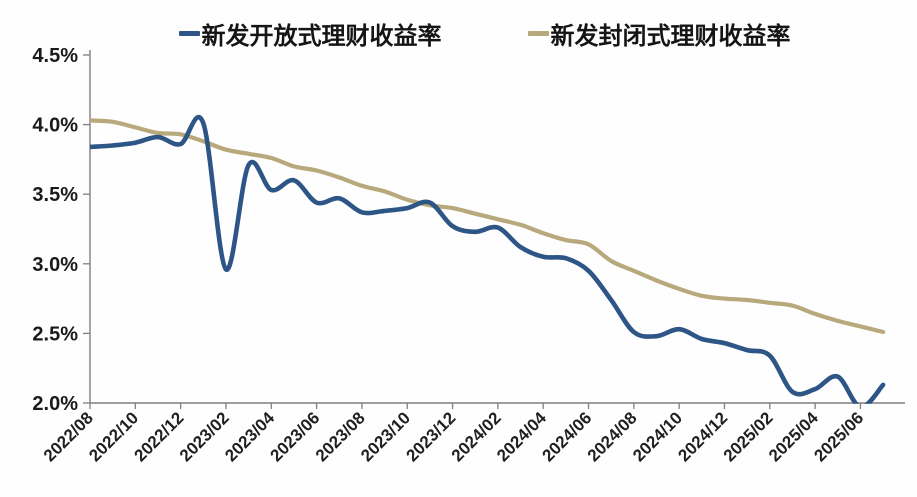 This screenshot has width=917, height=497. I want to click on x-axis-label: 2024/06, so click(566, 436).